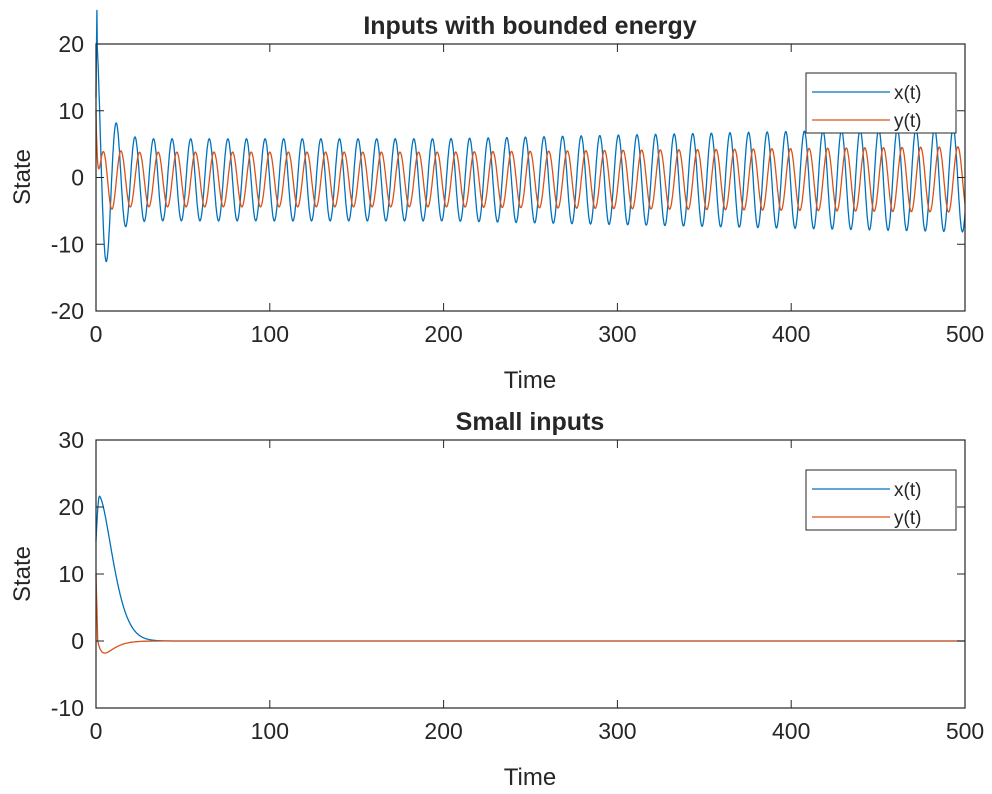  Describe the element at coordinates (617, 731) in the screenshot. I see `bottom-xtick-label: 300` at that location.